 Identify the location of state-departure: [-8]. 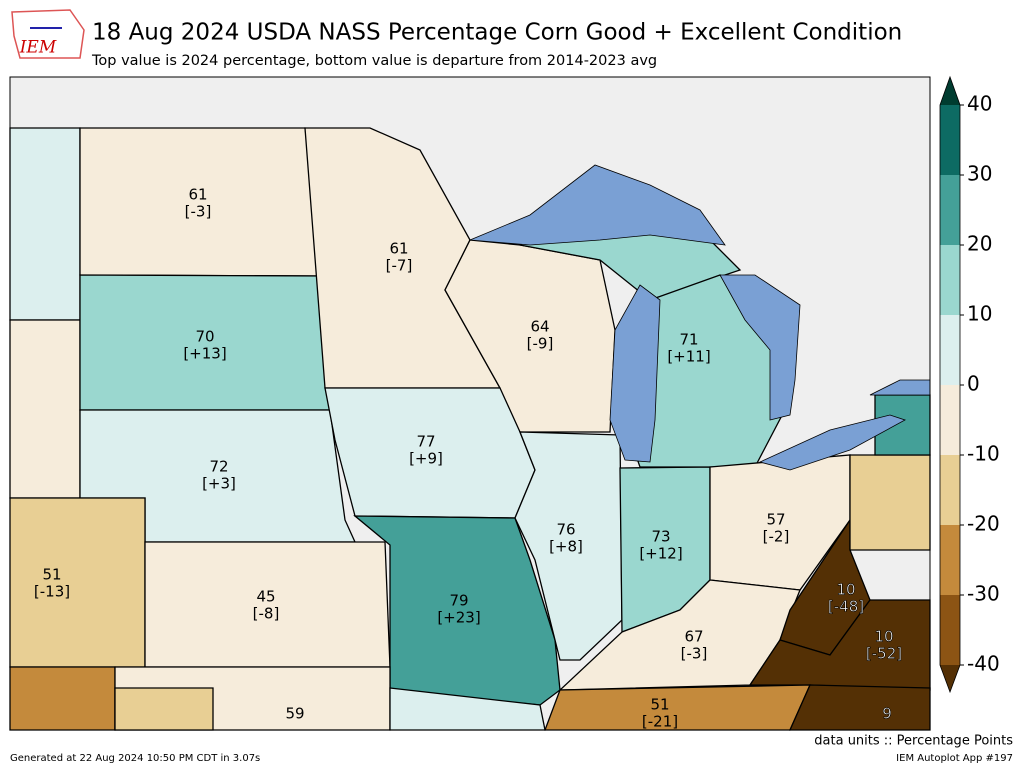
(266, 614).